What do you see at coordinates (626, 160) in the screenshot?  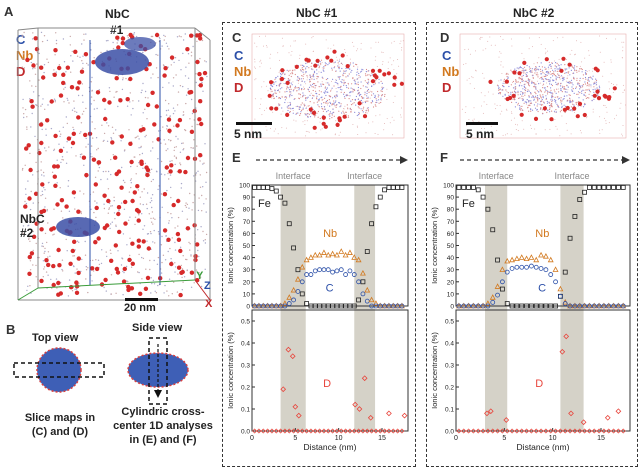 I see `arrow-right-icon` at bounding box center [626, 160].